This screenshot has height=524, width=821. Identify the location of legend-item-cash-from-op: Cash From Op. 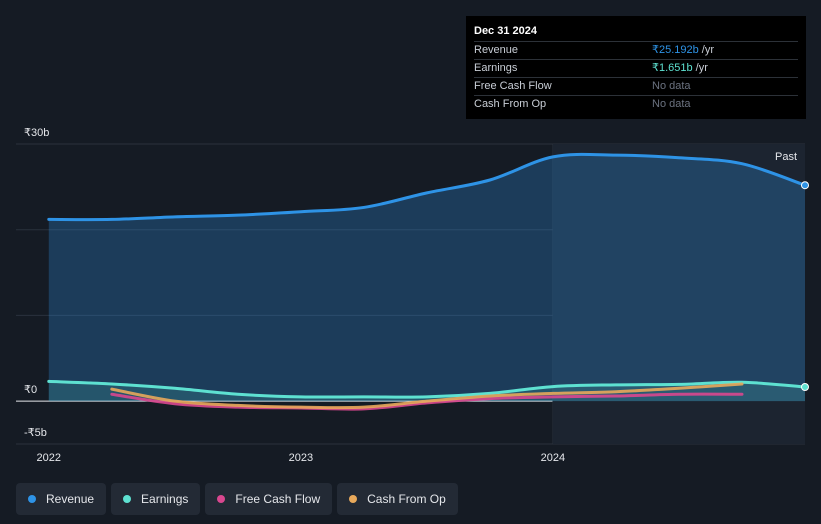
(397, 499).